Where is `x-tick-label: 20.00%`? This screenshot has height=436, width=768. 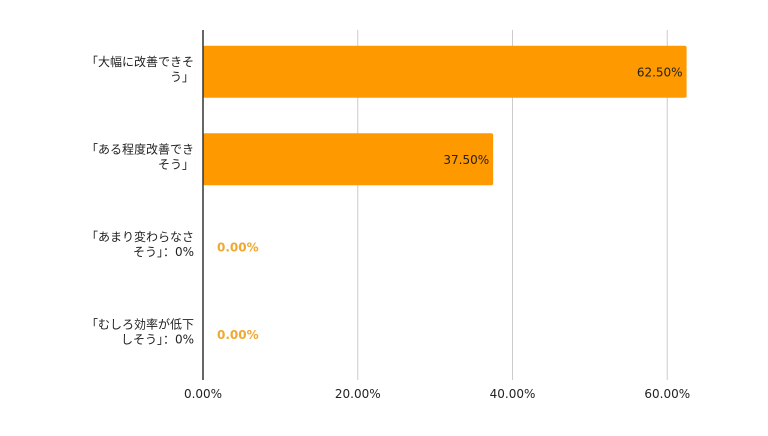 x-tick-label: 20.00% is located at coordinates (358, 394).